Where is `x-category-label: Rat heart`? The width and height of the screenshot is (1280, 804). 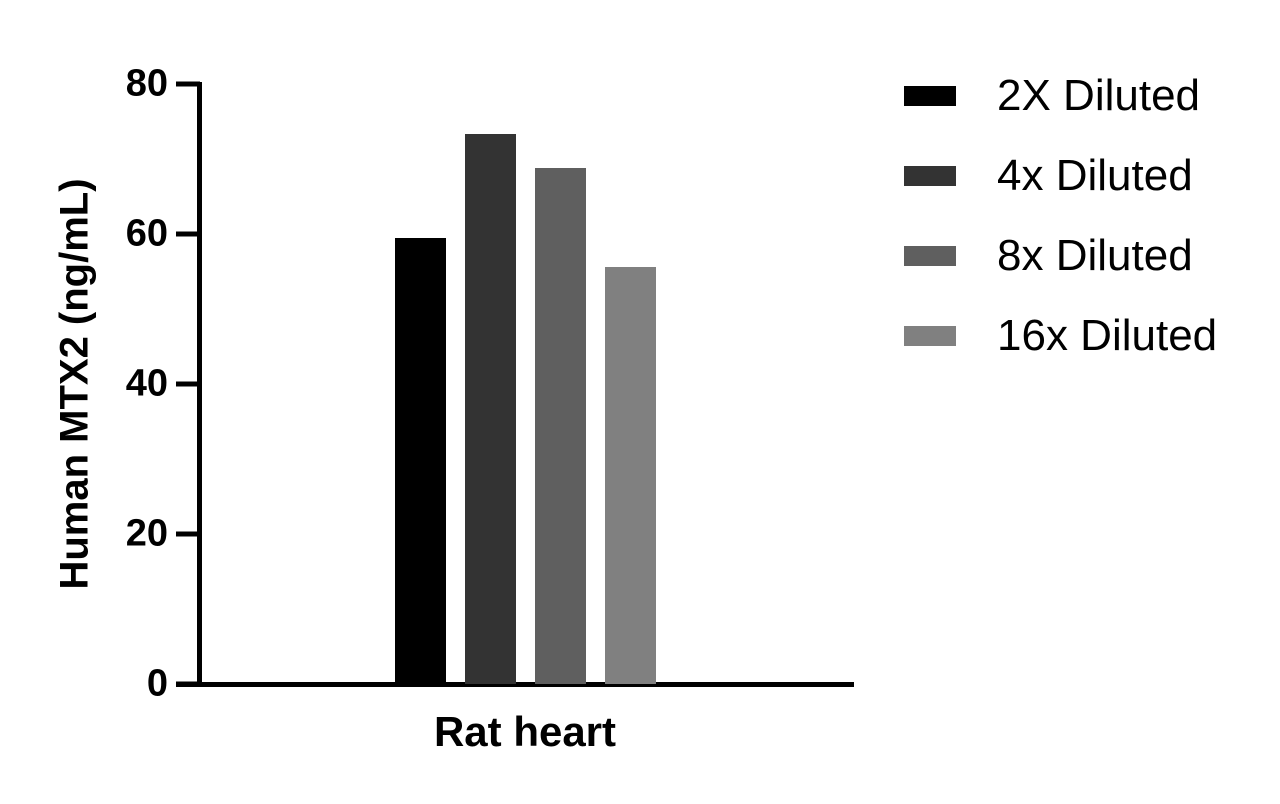 x-category-label: Rat heart is located at coordinates (525, 731).